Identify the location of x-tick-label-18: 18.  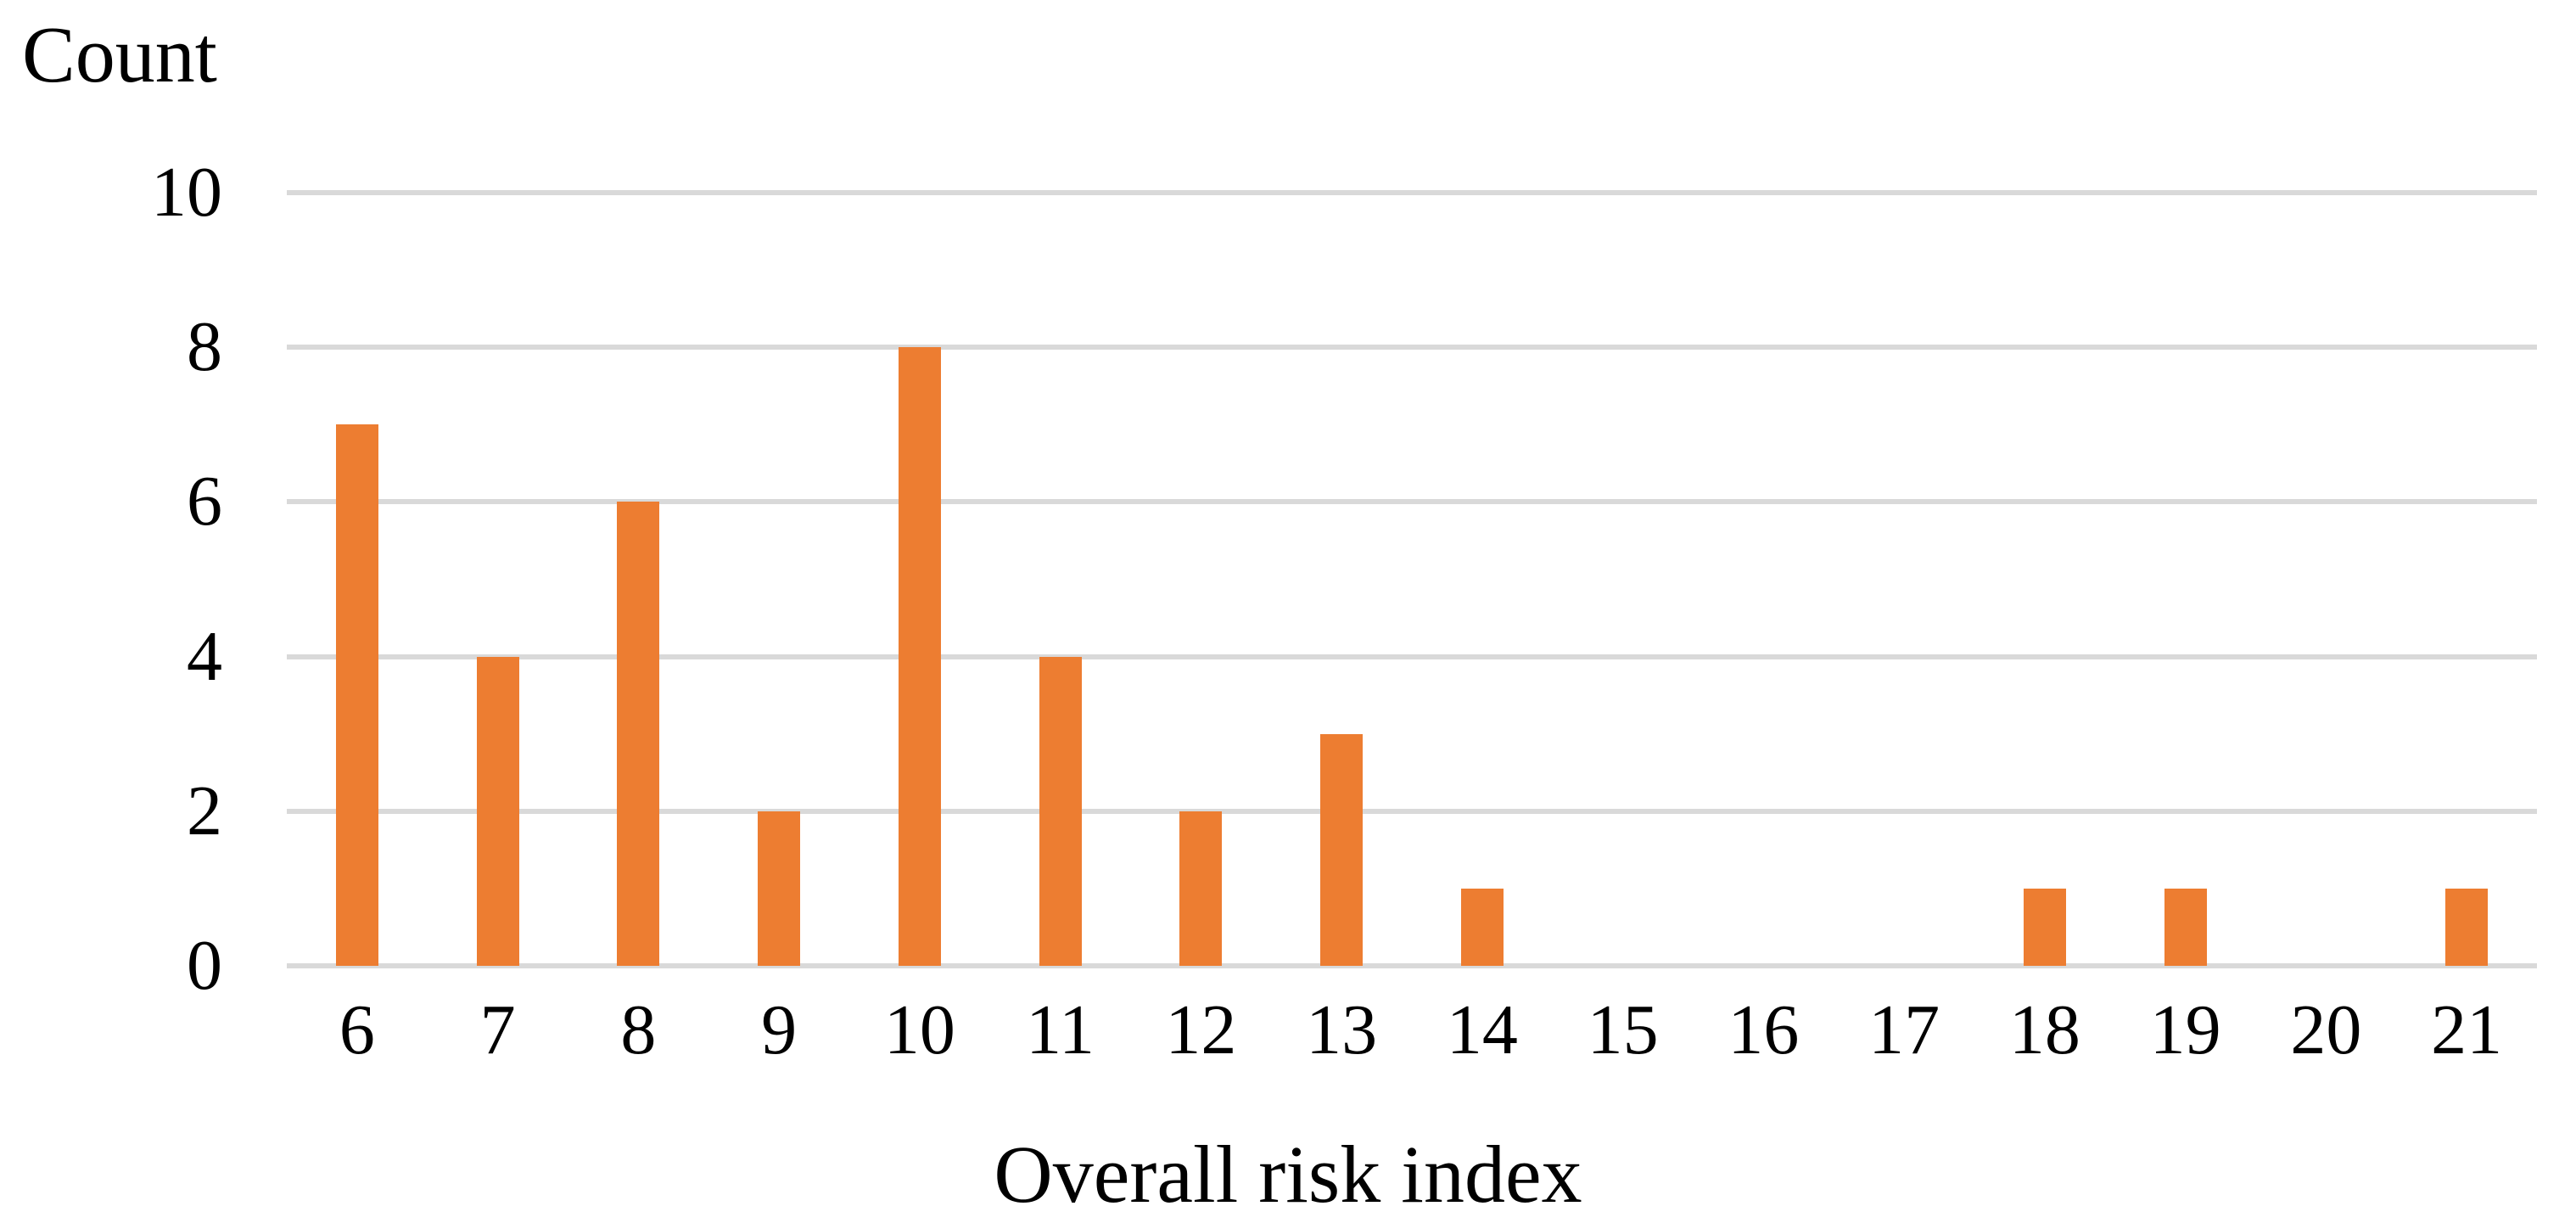
(2044, 1029).